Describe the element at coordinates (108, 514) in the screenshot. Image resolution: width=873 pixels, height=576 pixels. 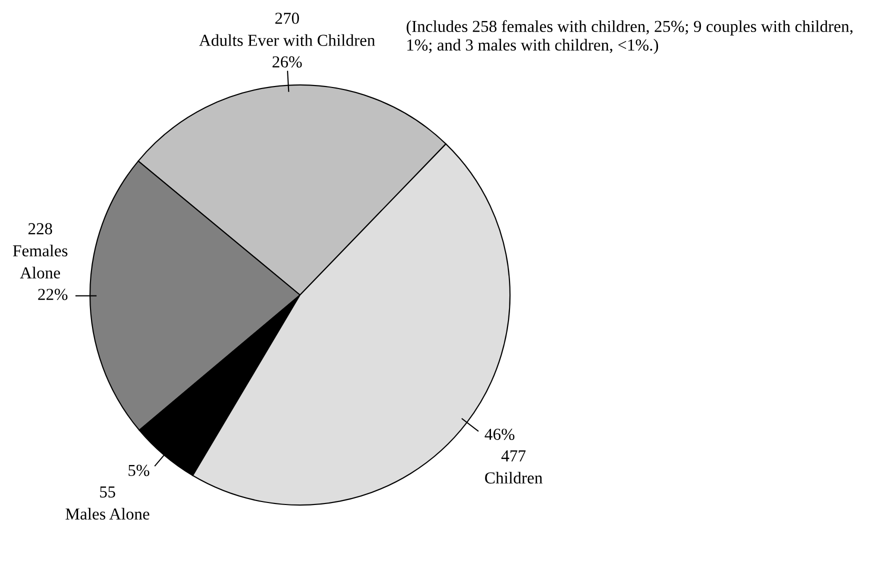
I see `slice-label: Males Alone` at that location.